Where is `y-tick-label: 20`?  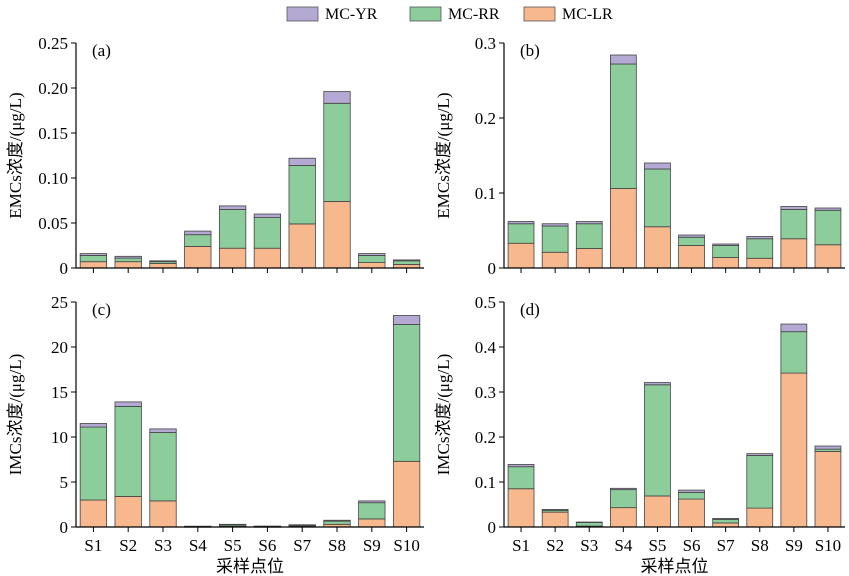 y-tick-label: 20 is located at coordinates (59, 347).